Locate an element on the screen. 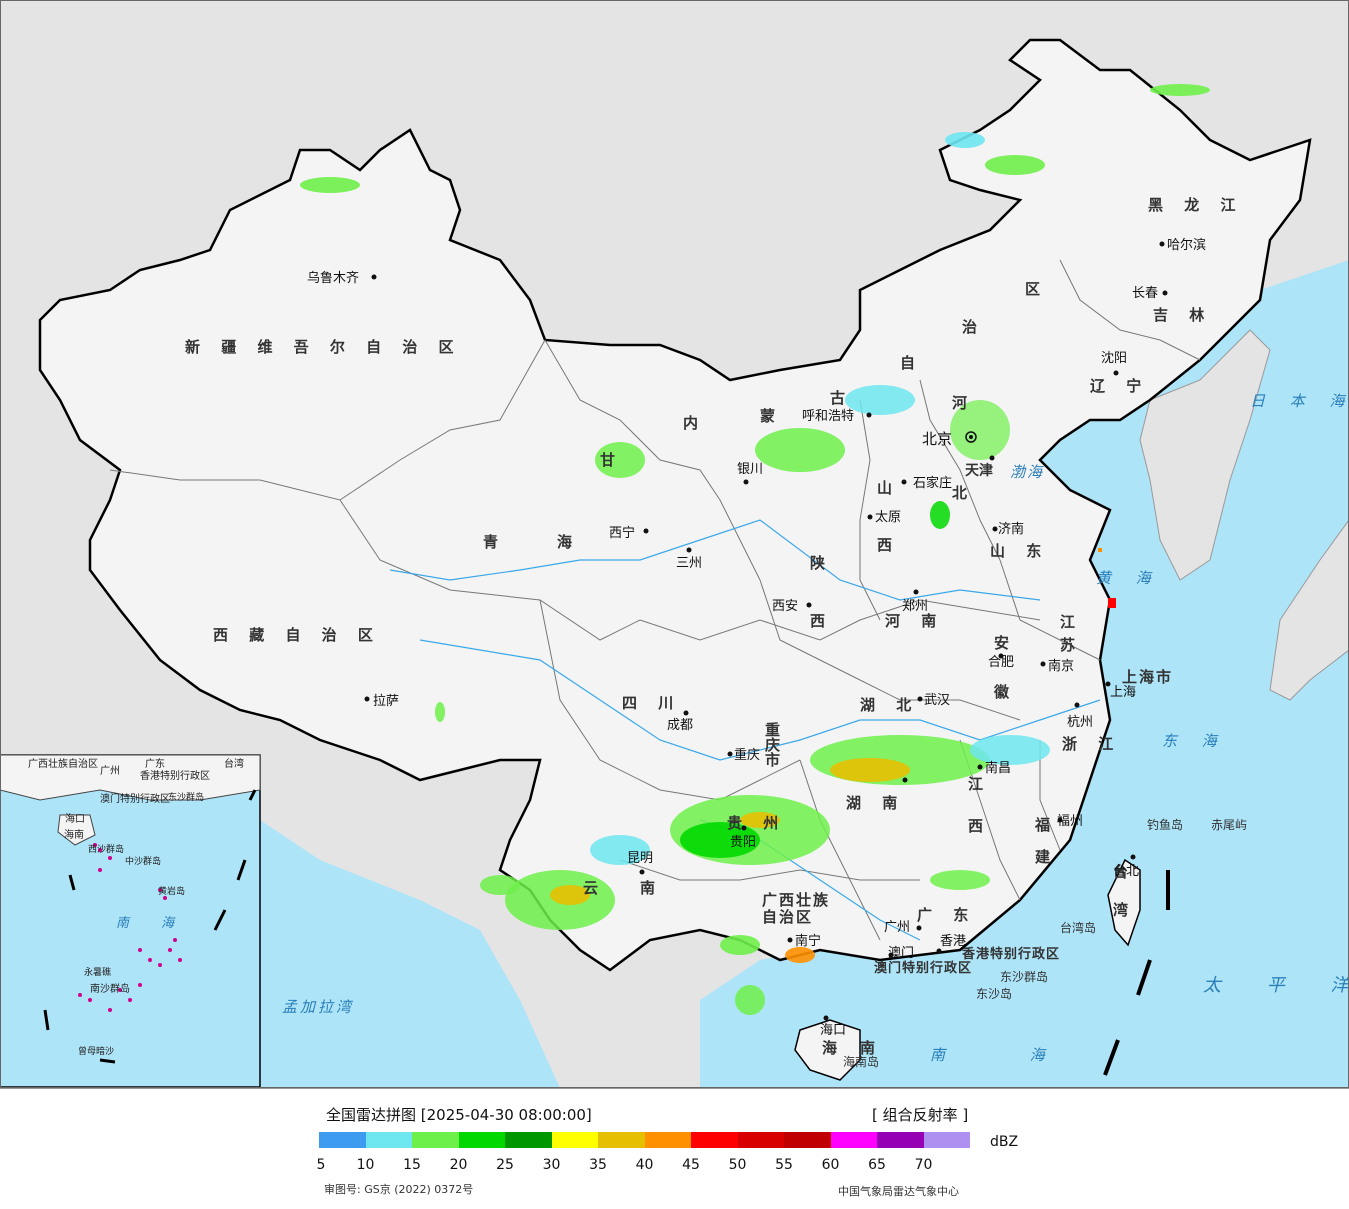 This screenshot has width=1349, height=1209. legend-tick-label: 35 is located at coordinates (598, 1165).